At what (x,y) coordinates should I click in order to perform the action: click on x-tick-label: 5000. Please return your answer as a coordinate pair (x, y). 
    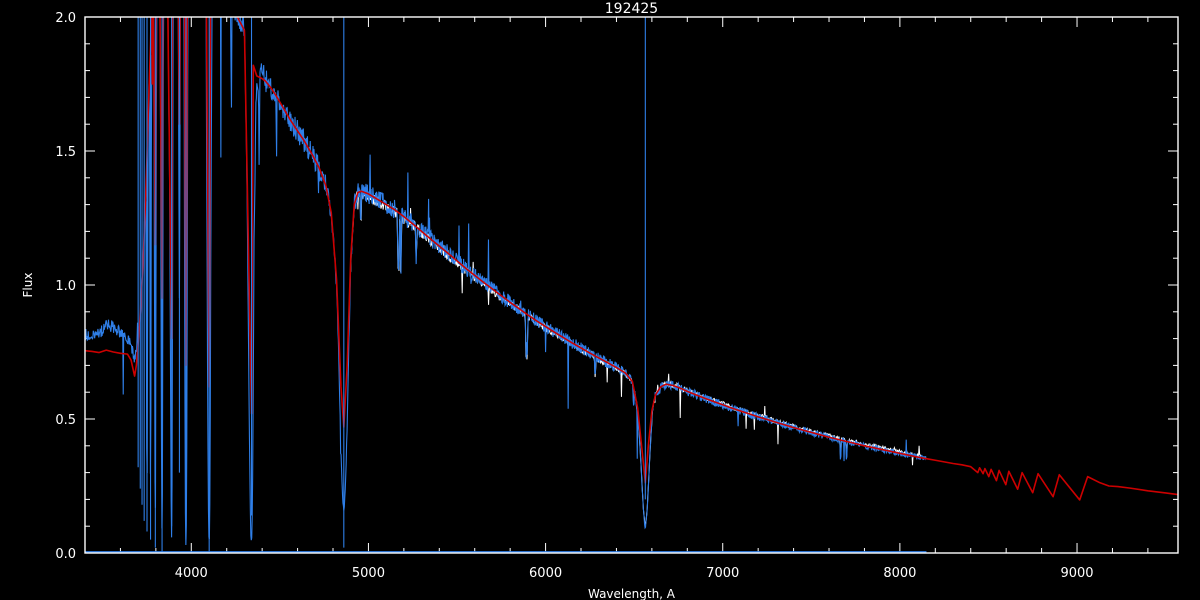
    Looking at the image, I should click on (368, 573).